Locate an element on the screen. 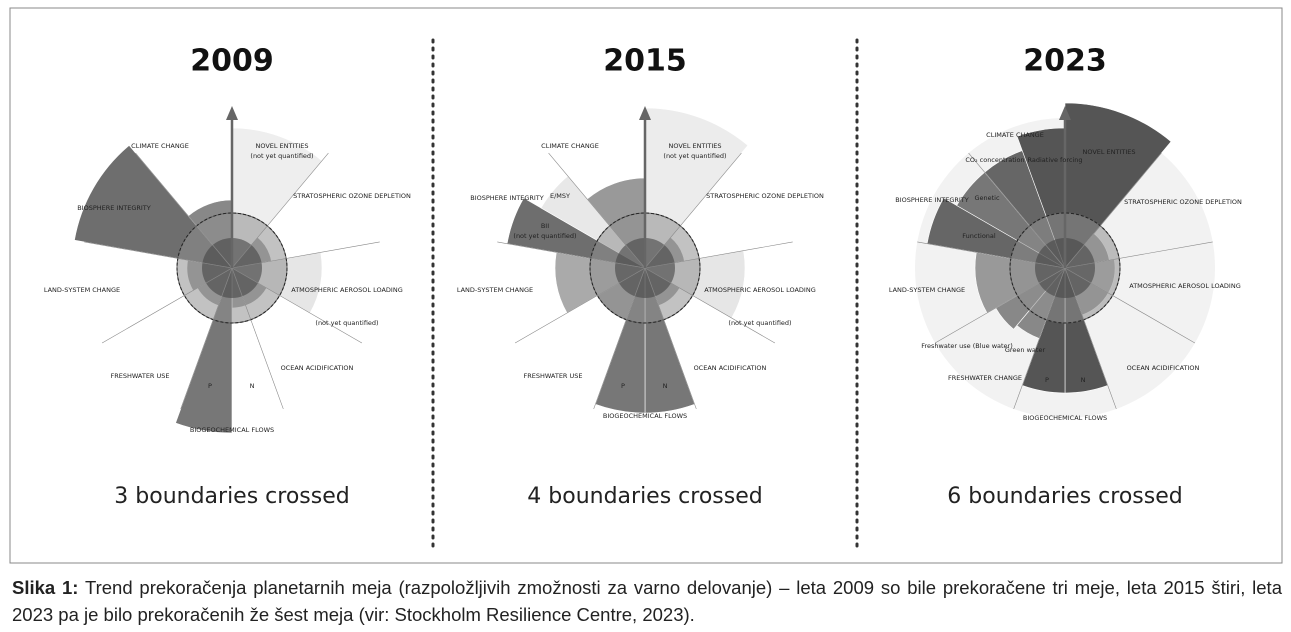  boundary-label: E/MSY is located at coordinates (560, 196).